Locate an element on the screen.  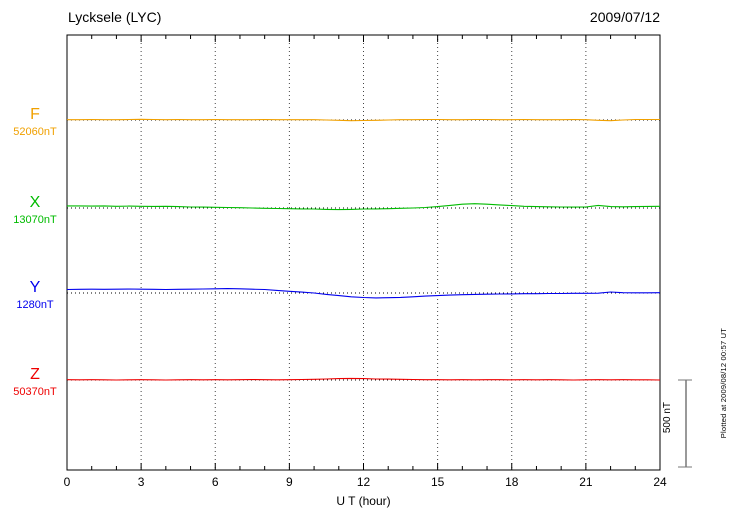
x-axis-label: U T (hour) is located at coordinates (363, 501).